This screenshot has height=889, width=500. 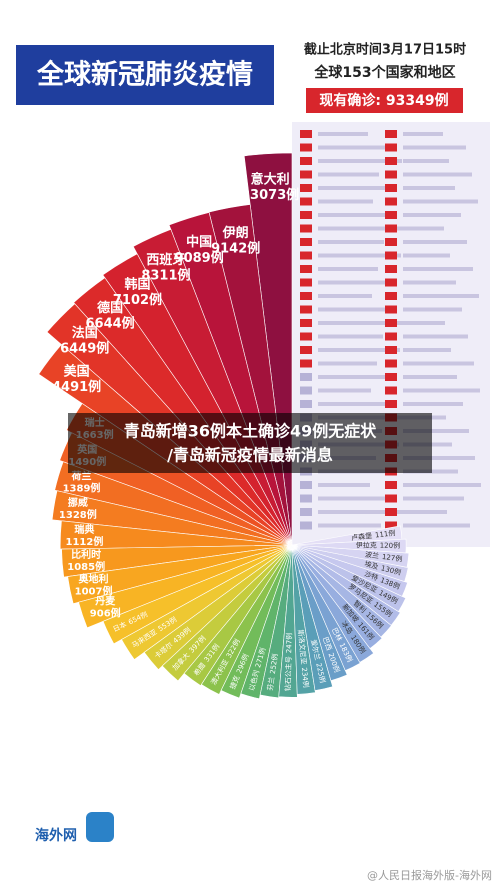 I want to click on sector-label: 斯洛文尼亚, so click(x=302, y=647).